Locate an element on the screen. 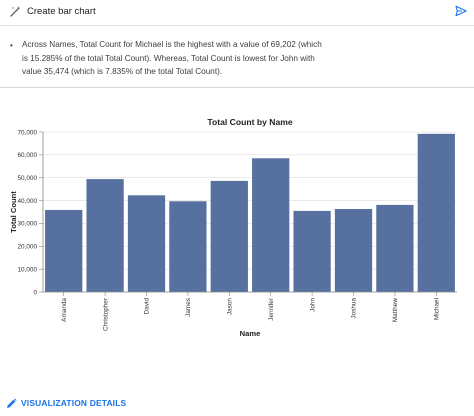 The width and height of the screenshot is (474, 416). y-tick-label: 70,000 is located at coordinates (27, 132).